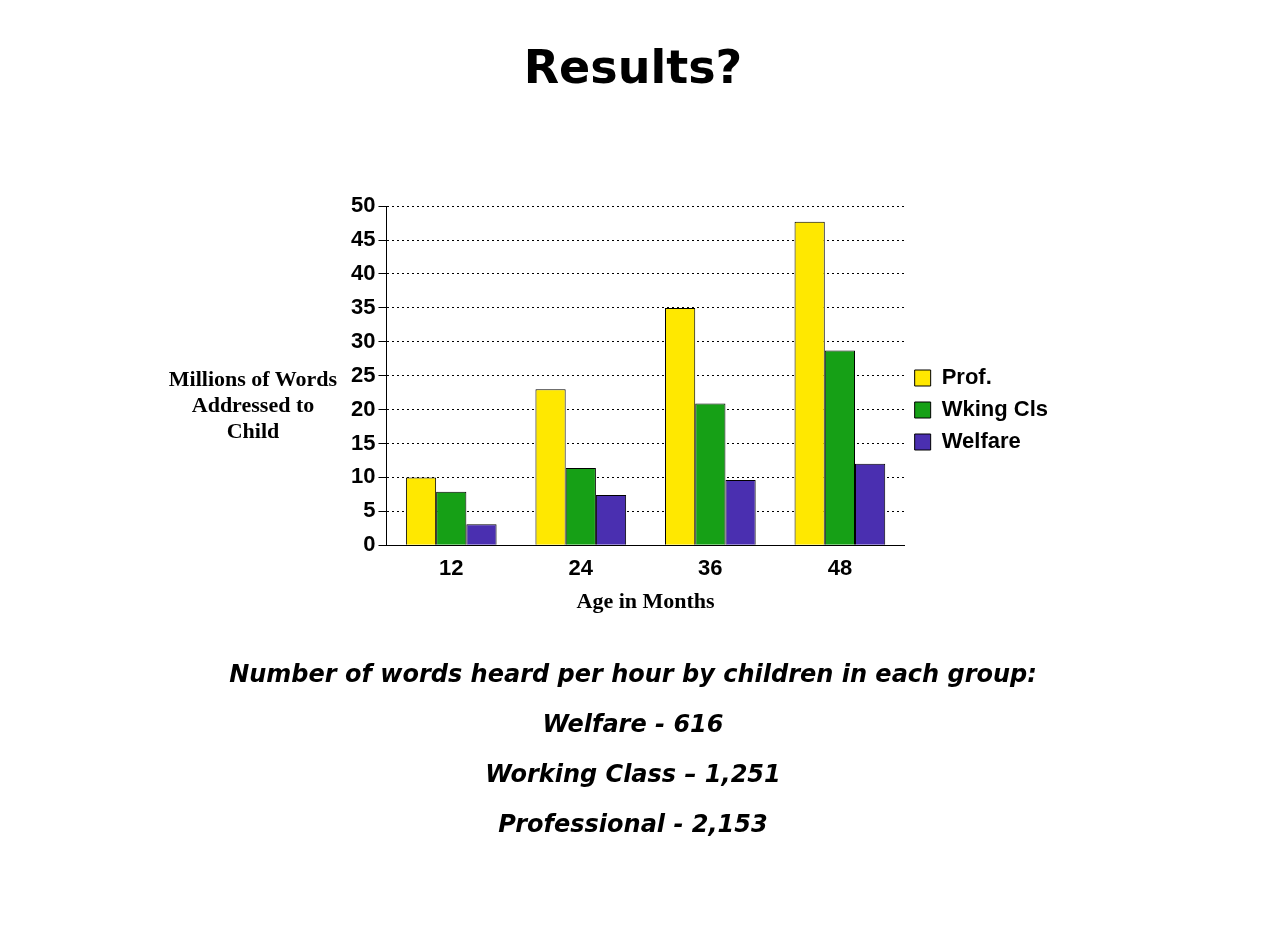 This screenshot has width=1267, height=927. I want to click on x-tick-label: 36, so click(710, 568).